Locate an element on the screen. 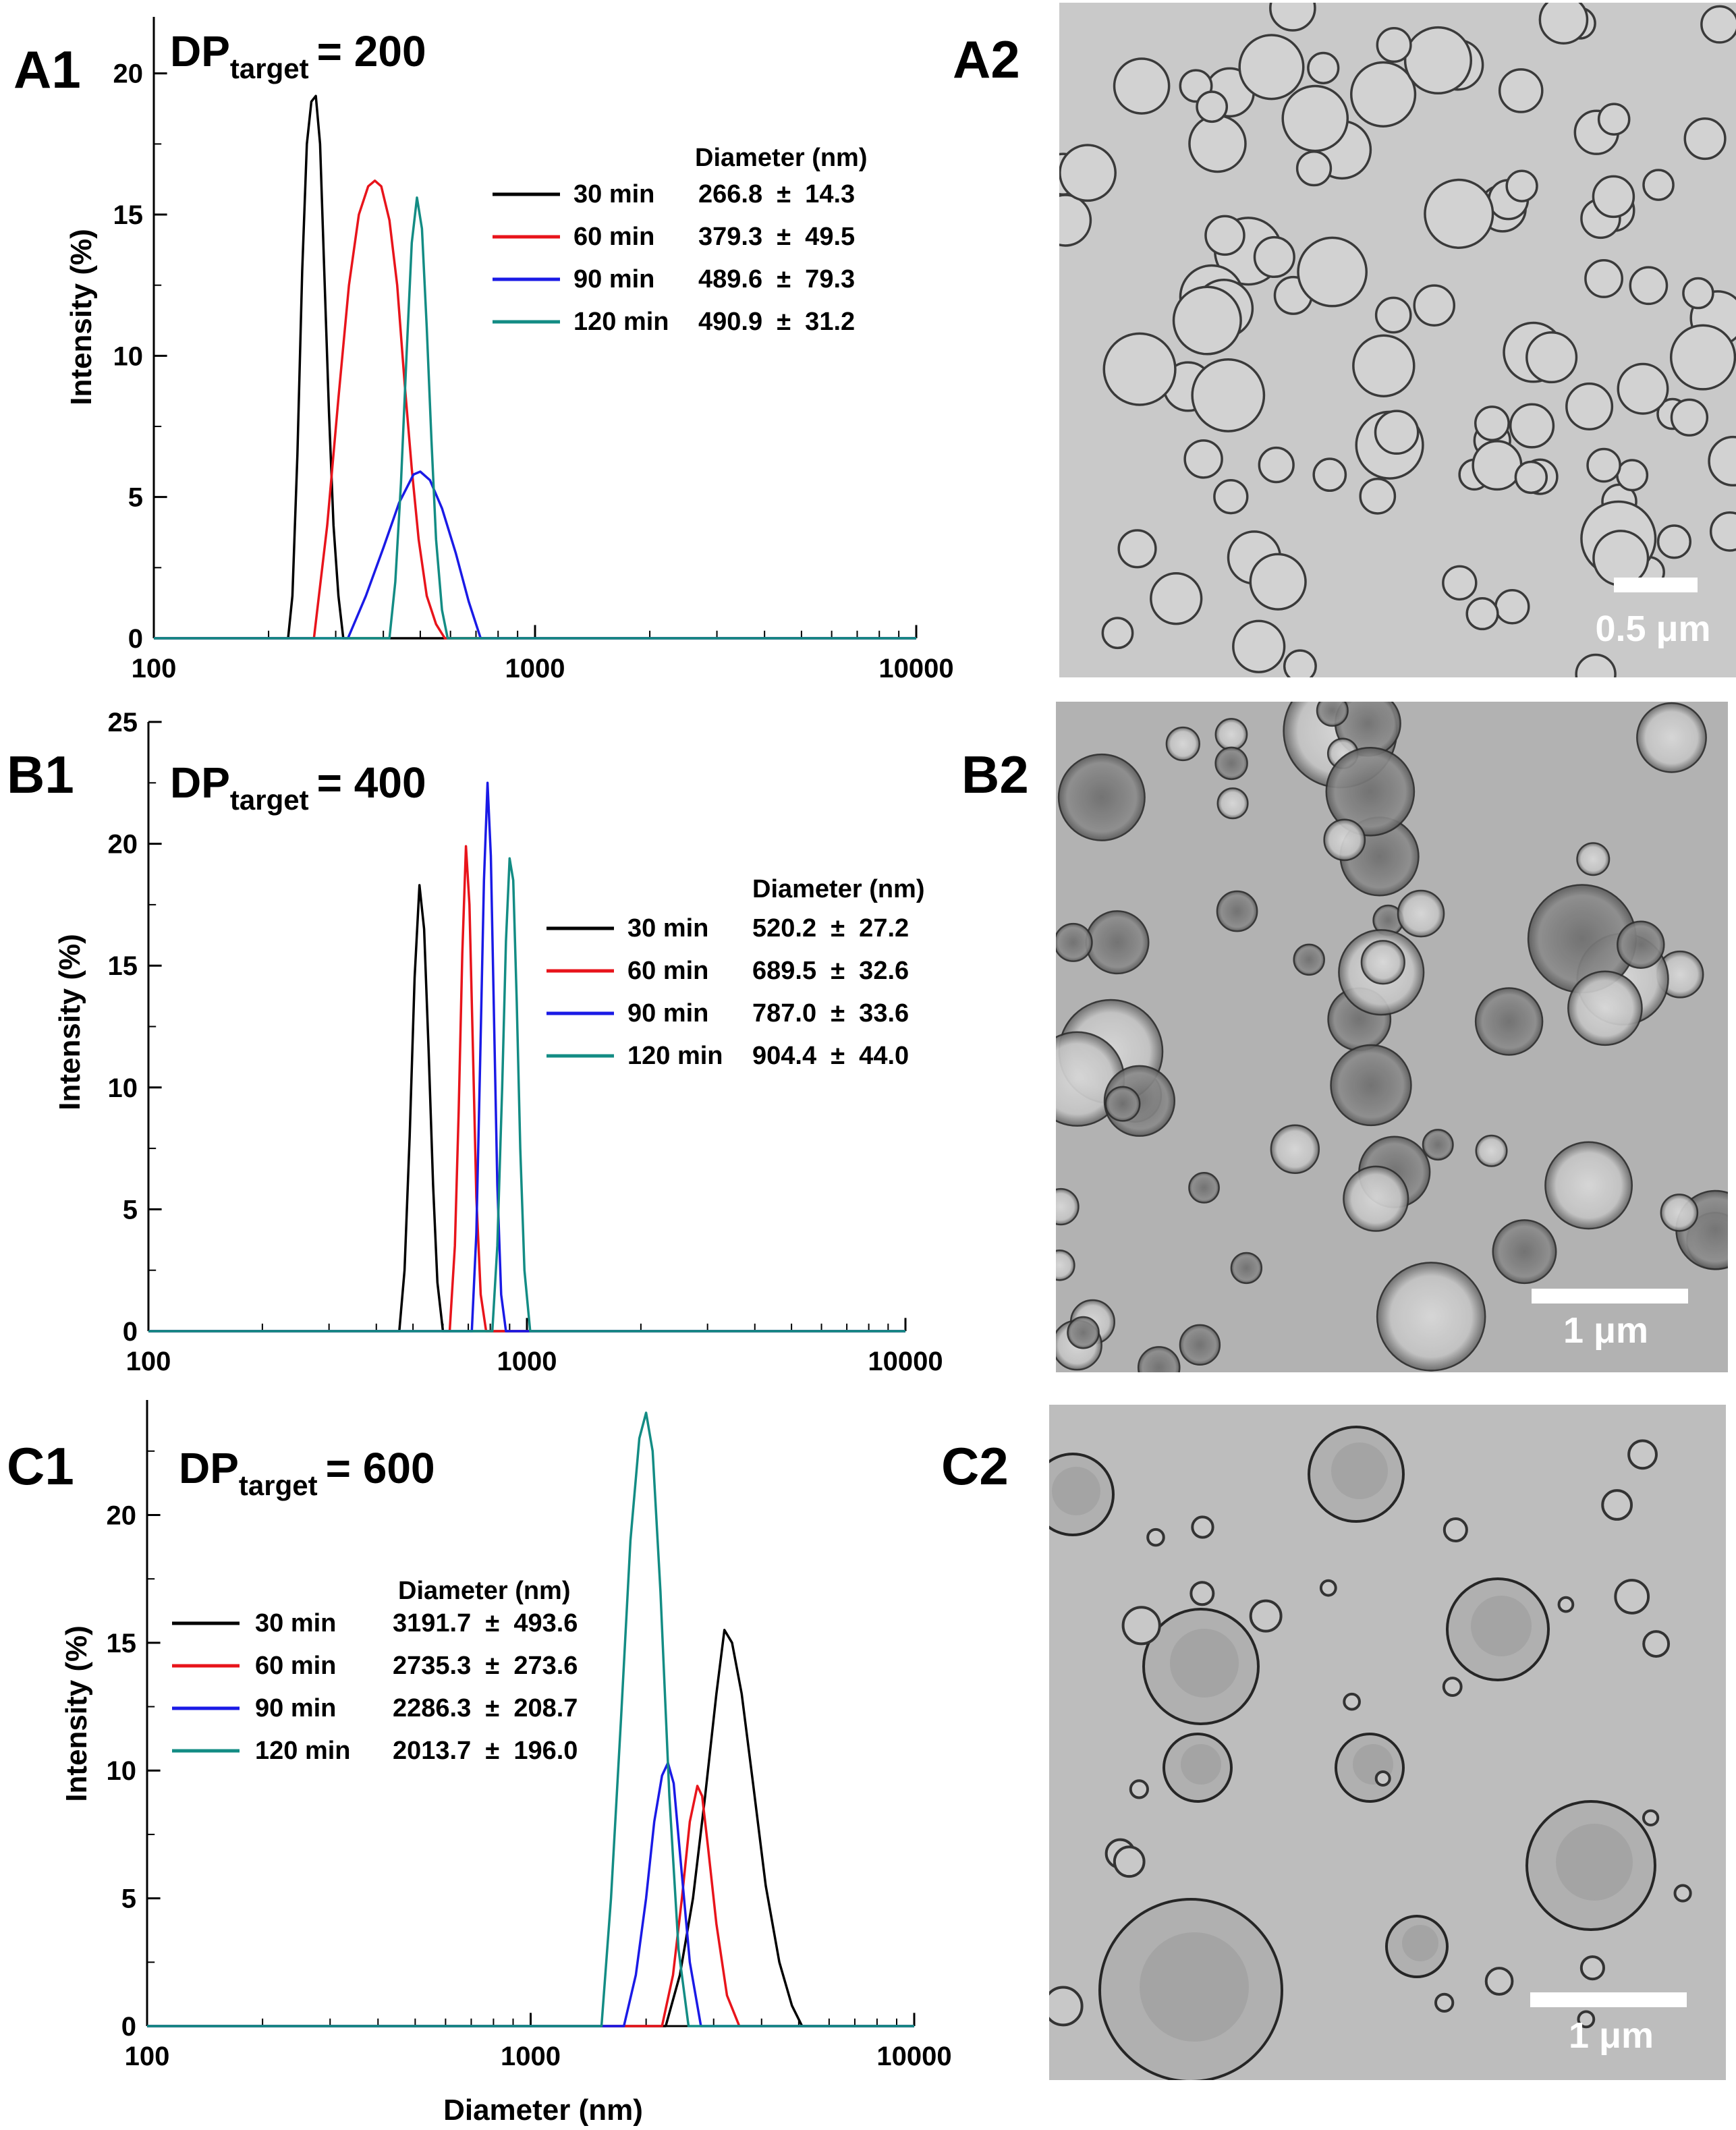  legend-stat-B1: 520.2 ± 27.2 is located at coordinates (830, 929).